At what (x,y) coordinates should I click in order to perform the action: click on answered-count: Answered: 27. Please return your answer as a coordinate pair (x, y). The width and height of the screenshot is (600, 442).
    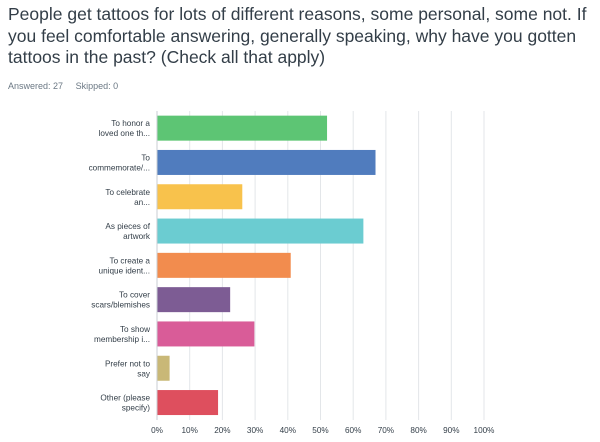
    Looking at the image, I should click on (36, 86).